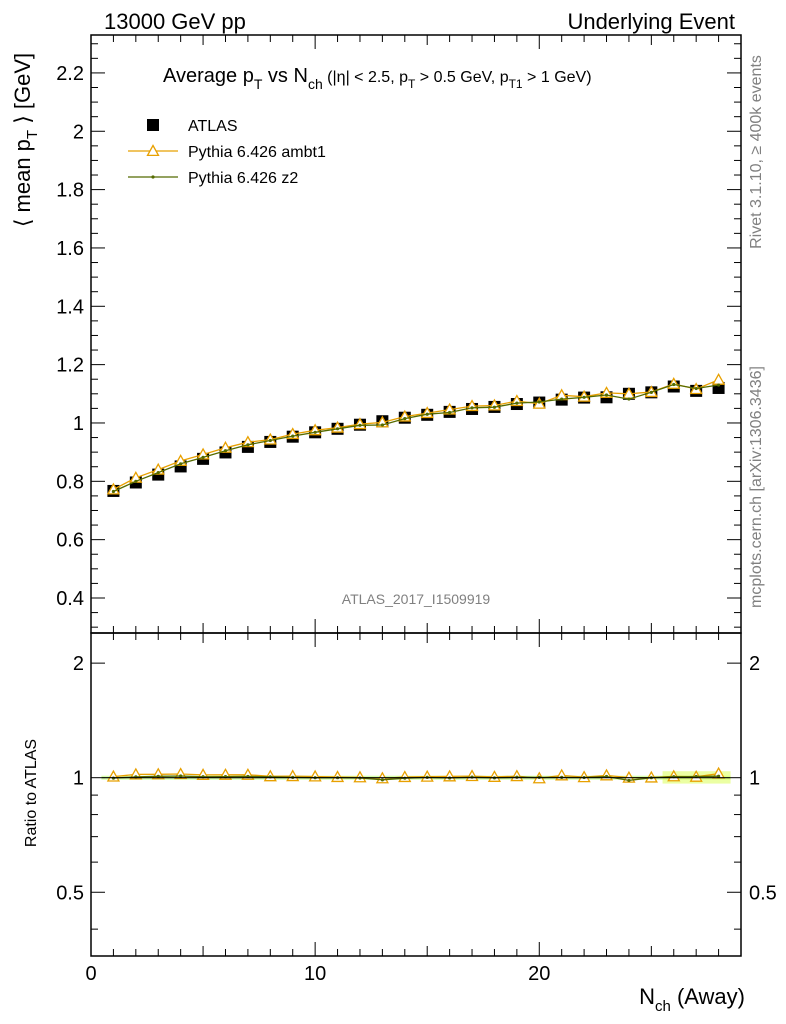  I want to click on ambt1-line, so click(416, 435).